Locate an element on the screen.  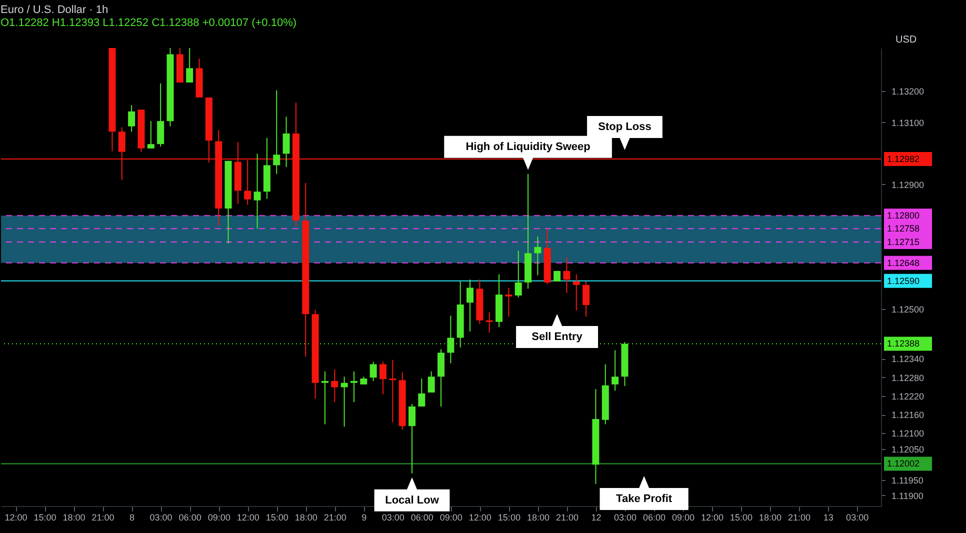
y-tick-label: 1.11900 is located at coordinates (908, 495).